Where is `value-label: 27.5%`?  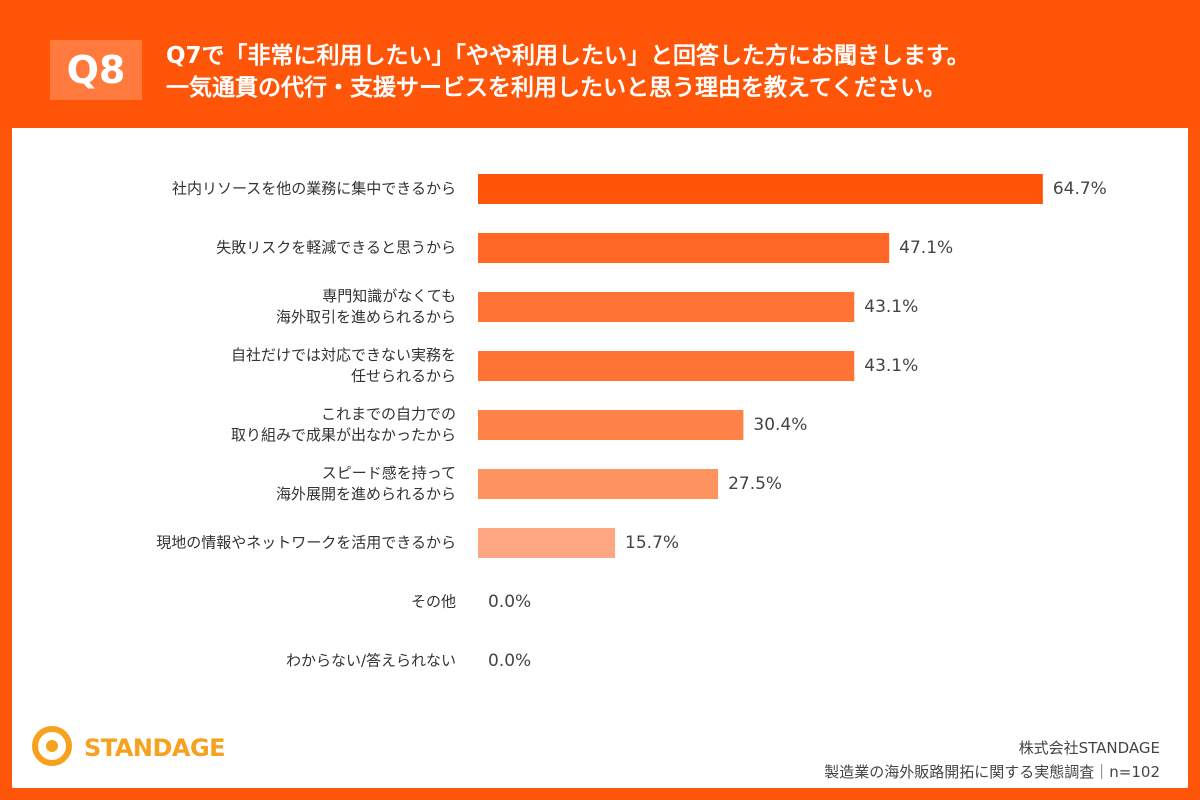
value-label: 27.5% is located at coordinates (755, 484).